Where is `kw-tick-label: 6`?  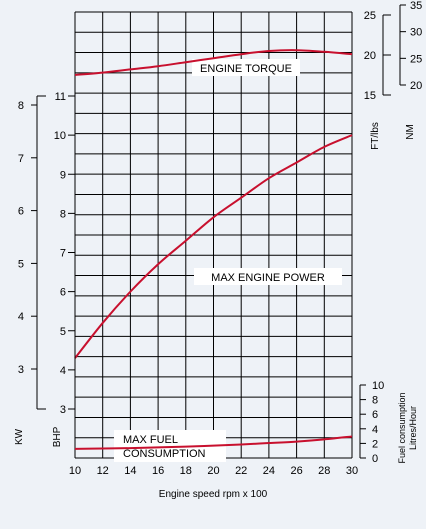
kw-tick-label: 6 is located at coordinates (21, 212).